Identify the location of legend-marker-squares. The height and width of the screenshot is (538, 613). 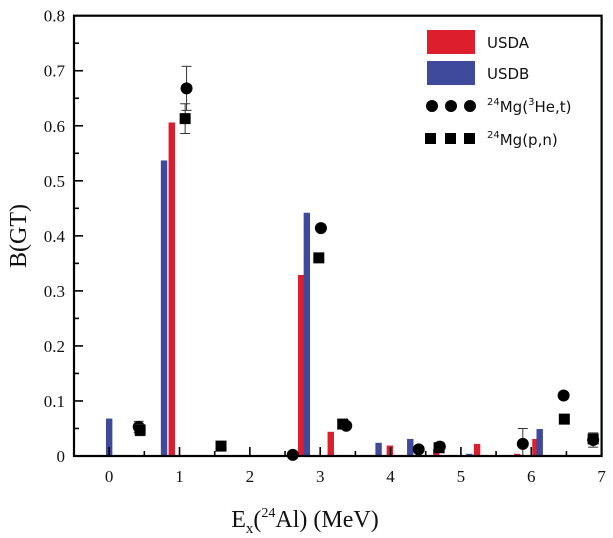
(450, 138).